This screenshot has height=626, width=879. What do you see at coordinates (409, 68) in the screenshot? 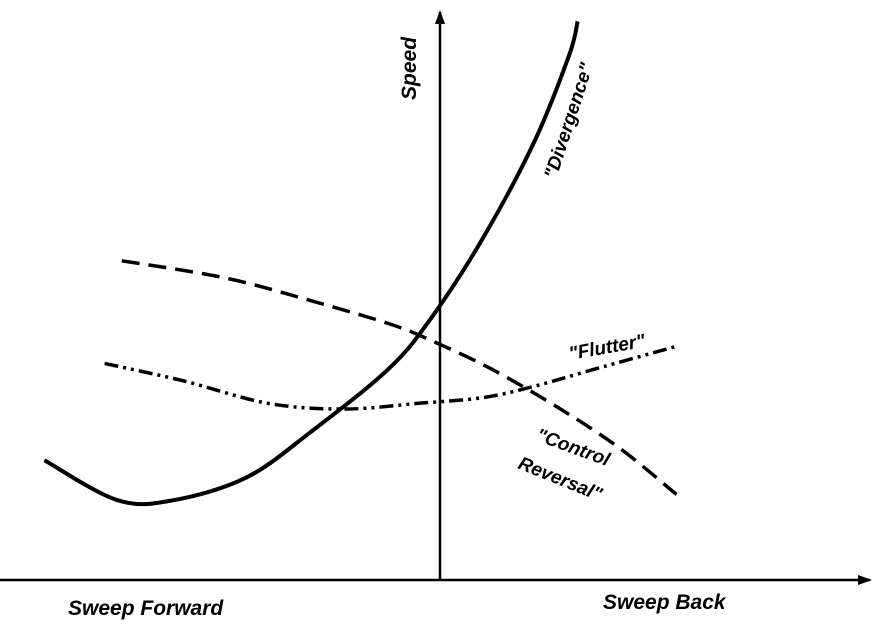
I see `y-axis-label: Speed` at bounding box center [409, 68].